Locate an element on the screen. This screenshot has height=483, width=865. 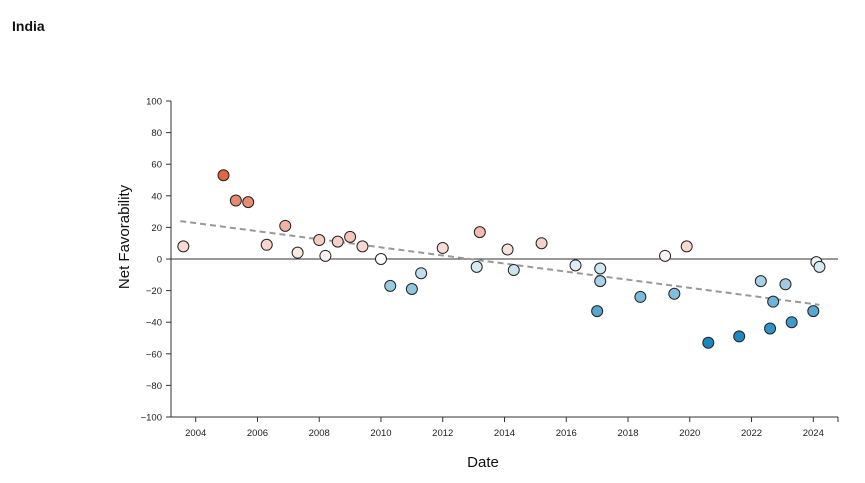
y-tick-label: −60 is located at coordinates (154, 354).